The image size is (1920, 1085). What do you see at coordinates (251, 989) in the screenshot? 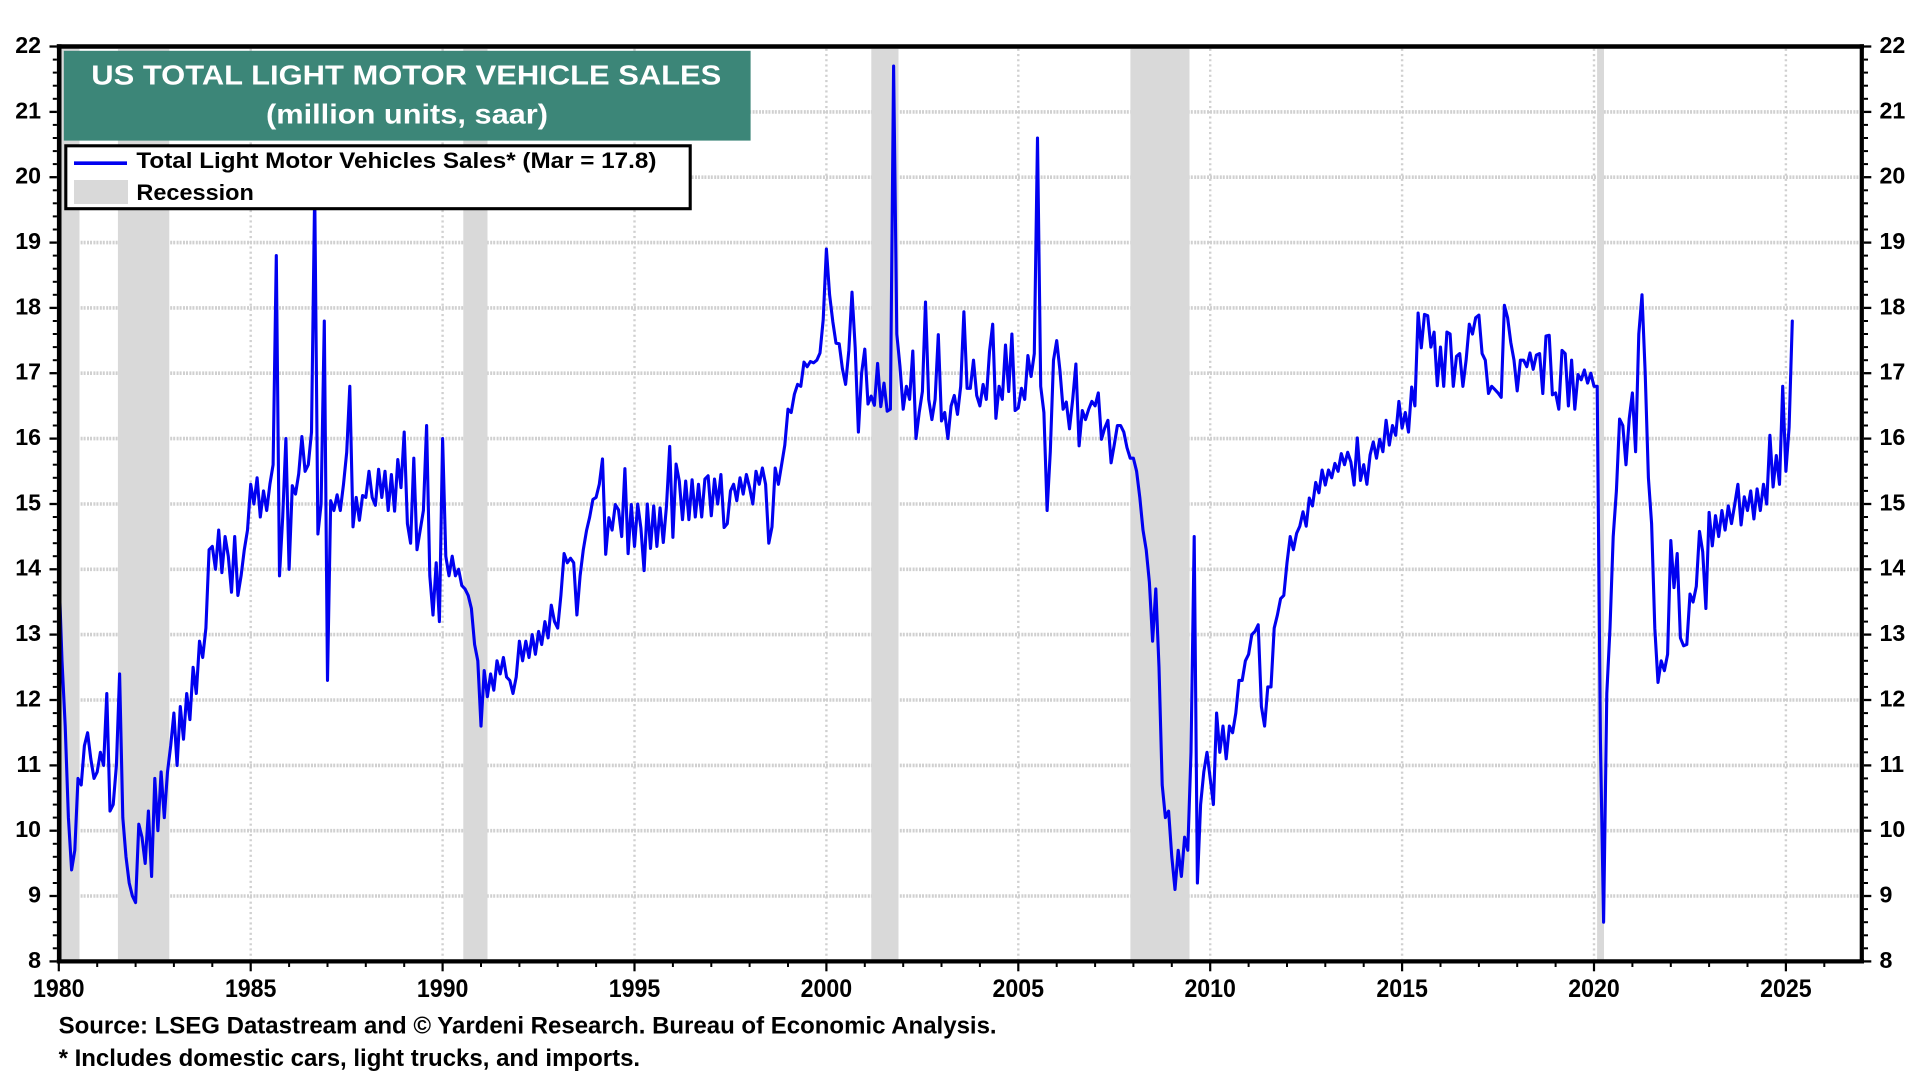
I see `svg-text: 1985` at bounding box center [251, 989].